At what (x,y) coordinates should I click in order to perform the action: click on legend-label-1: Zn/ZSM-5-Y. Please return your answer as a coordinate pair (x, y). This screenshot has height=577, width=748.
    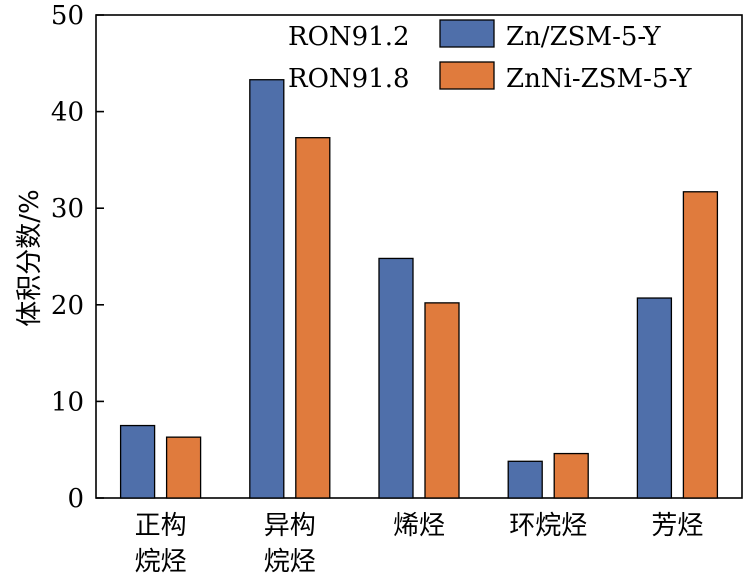
    Looking at the image, I should click on (583, 37).